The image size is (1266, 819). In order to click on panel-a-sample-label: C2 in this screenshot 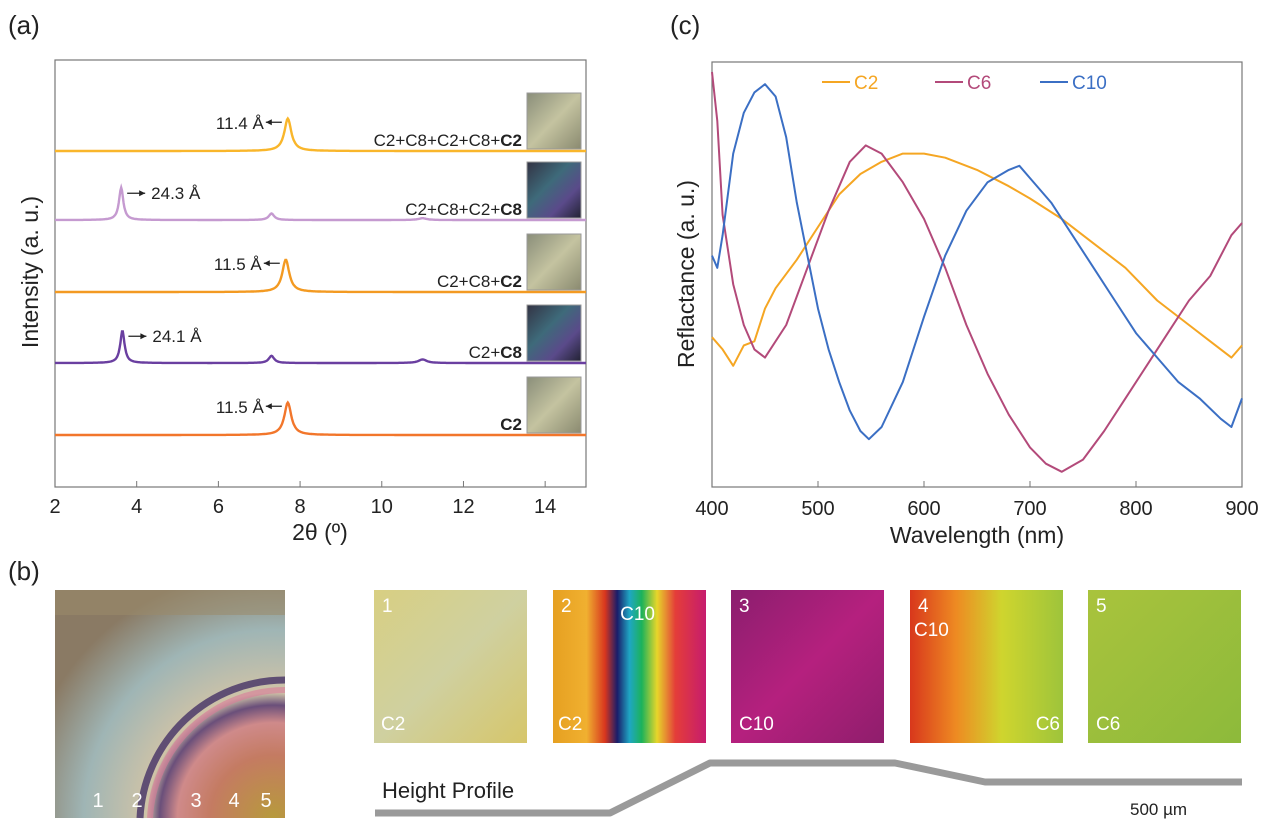, I will do `click(511, 424)`.